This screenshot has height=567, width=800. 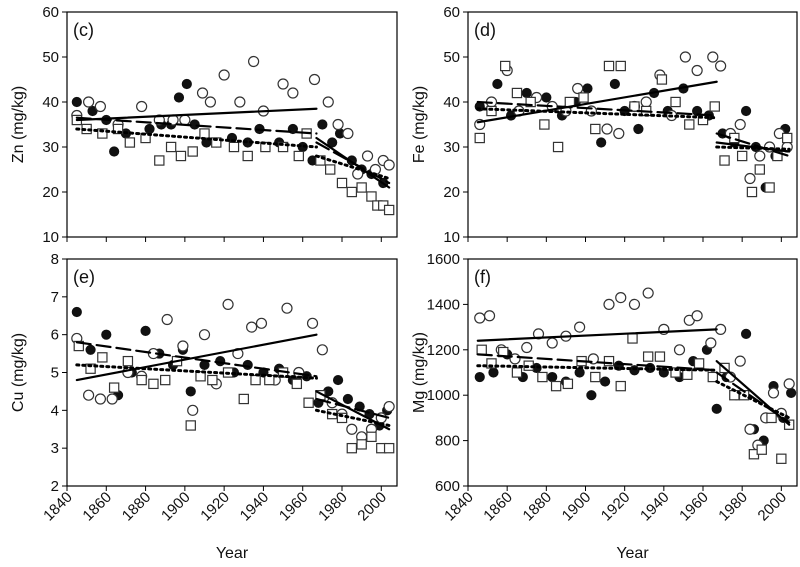 I want to click on y-axis-label: Fe (mg/kg), so click(x=419, y=124).